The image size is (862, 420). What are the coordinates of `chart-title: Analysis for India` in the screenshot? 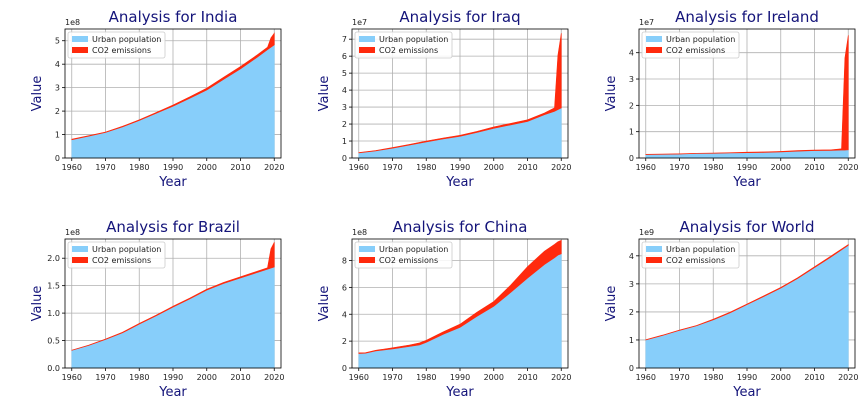 It's located at (173, 17).